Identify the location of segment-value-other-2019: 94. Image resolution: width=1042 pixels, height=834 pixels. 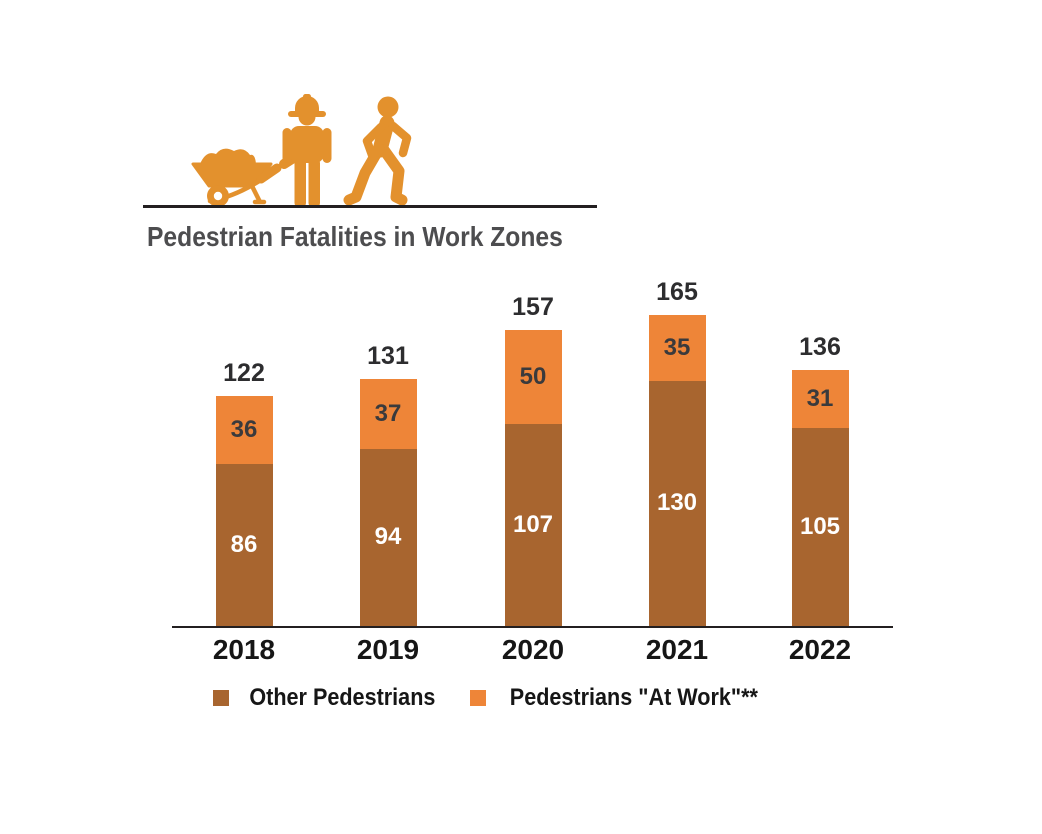
(388, 537).